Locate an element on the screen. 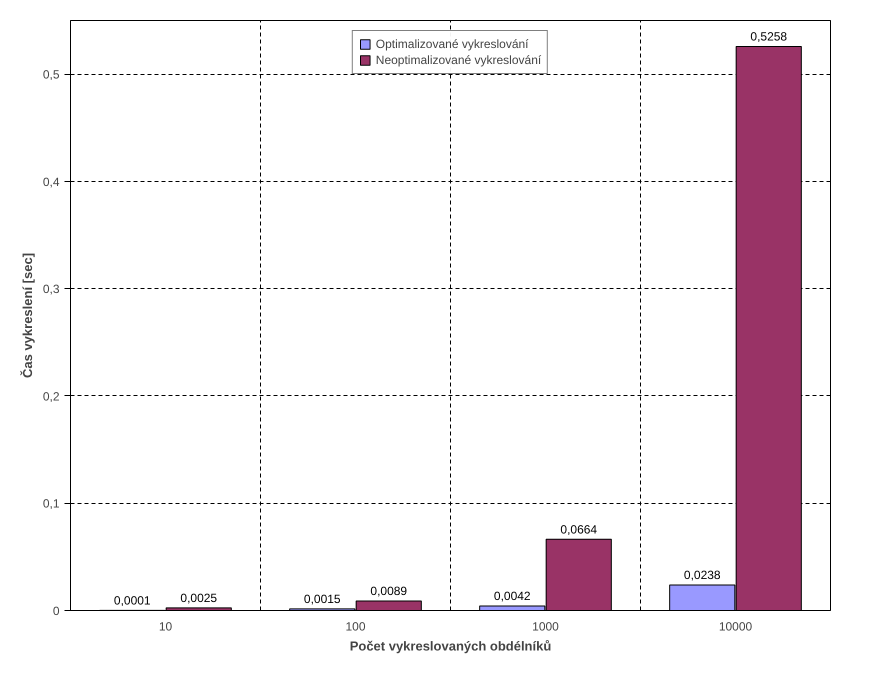 Image resolution: width=875 pixels, height=684 pixels. data-label: 0,0089 is located at coordinates (389, 591).